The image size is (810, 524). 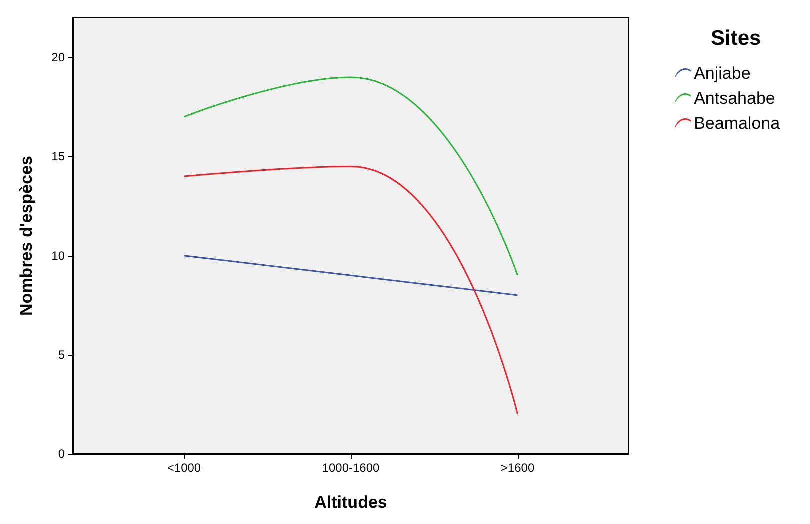 I want to click on y-tick-label: 20, so click(x=59, y=57).